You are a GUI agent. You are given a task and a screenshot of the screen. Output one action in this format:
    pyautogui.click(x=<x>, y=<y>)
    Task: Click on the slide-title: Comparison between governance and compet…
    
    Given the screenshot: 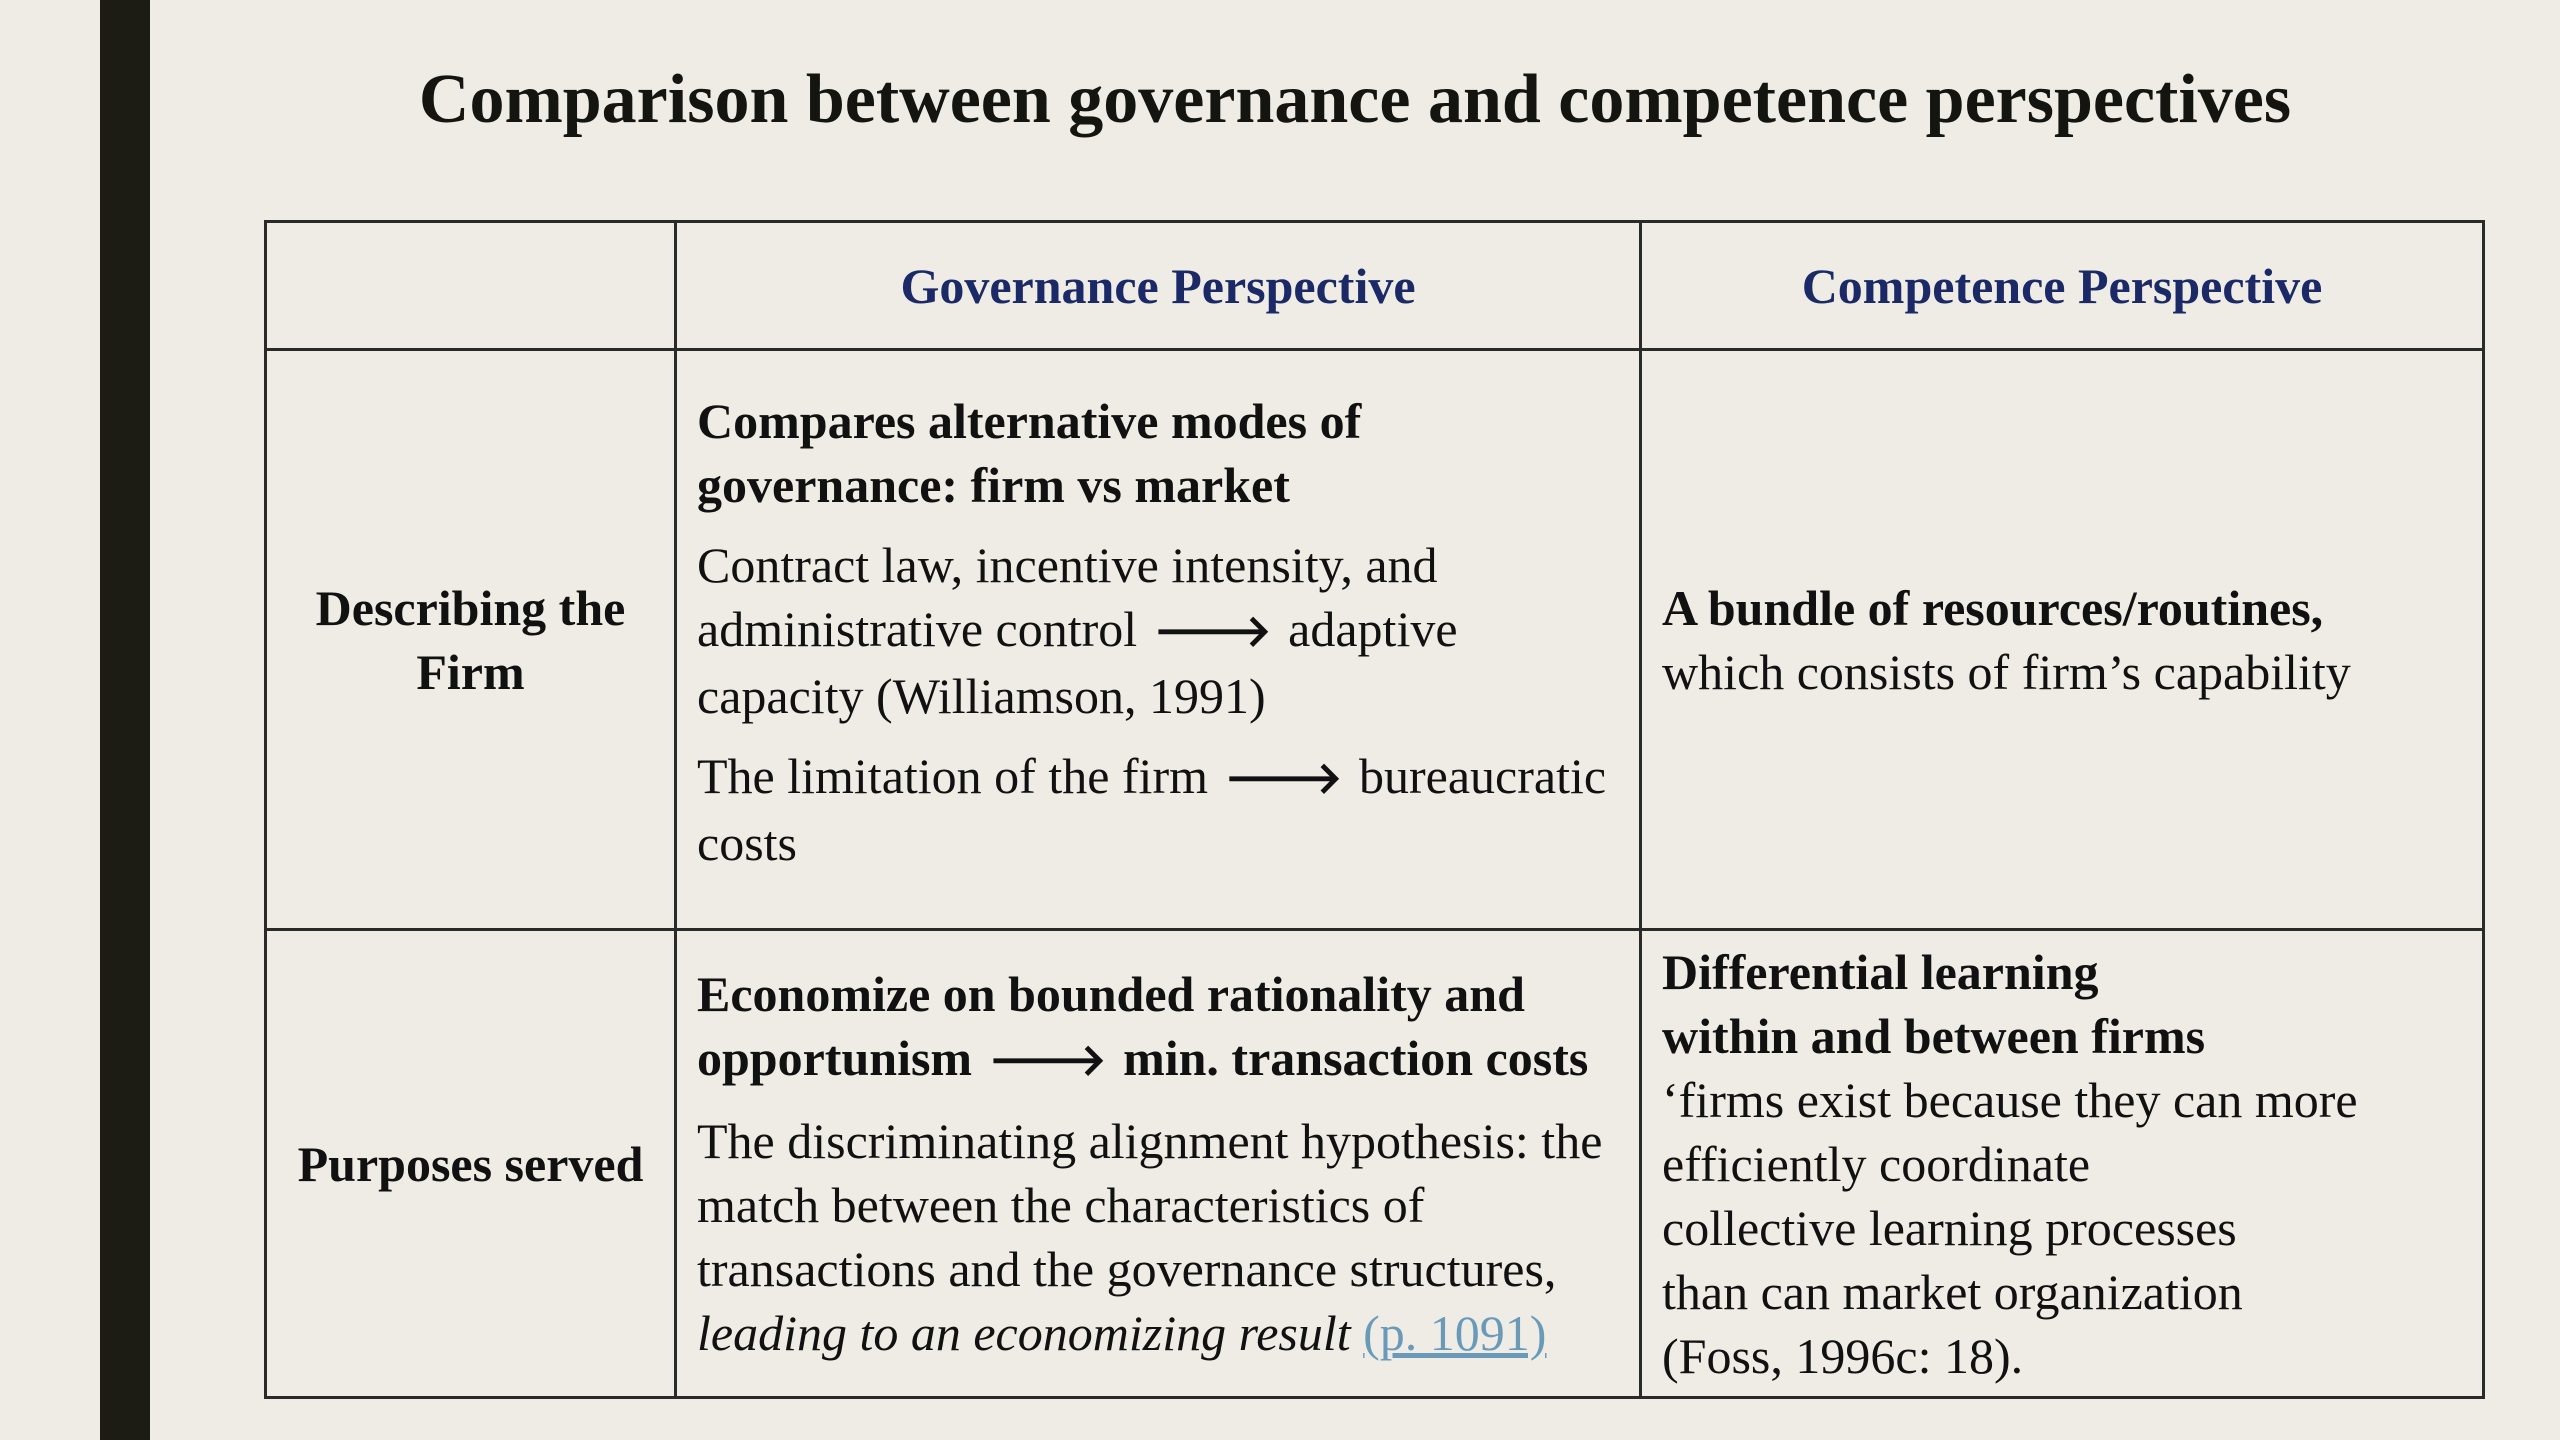 What is the action you would take?
    pyautogui.click(x=1355, y=99)
    